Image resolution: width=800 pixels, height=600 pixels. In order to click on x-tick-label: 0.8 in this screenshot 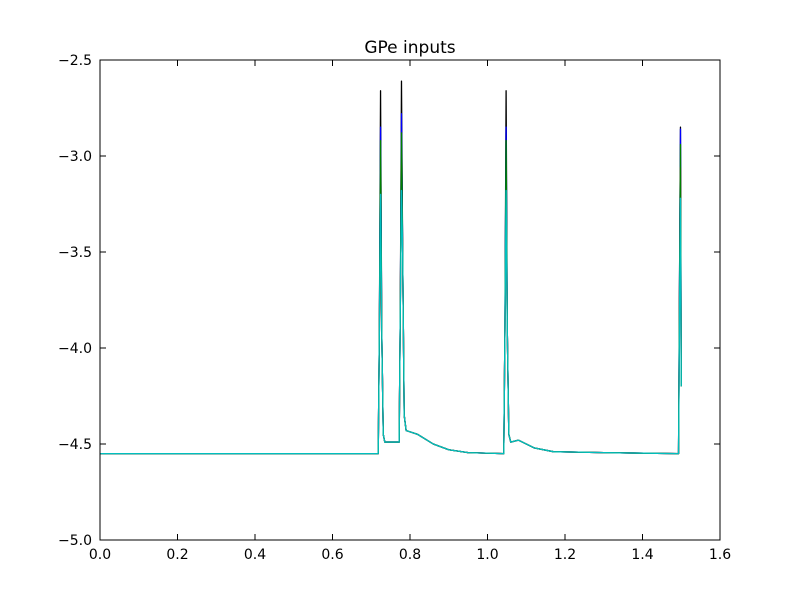, I will do `click(410, 555)`.